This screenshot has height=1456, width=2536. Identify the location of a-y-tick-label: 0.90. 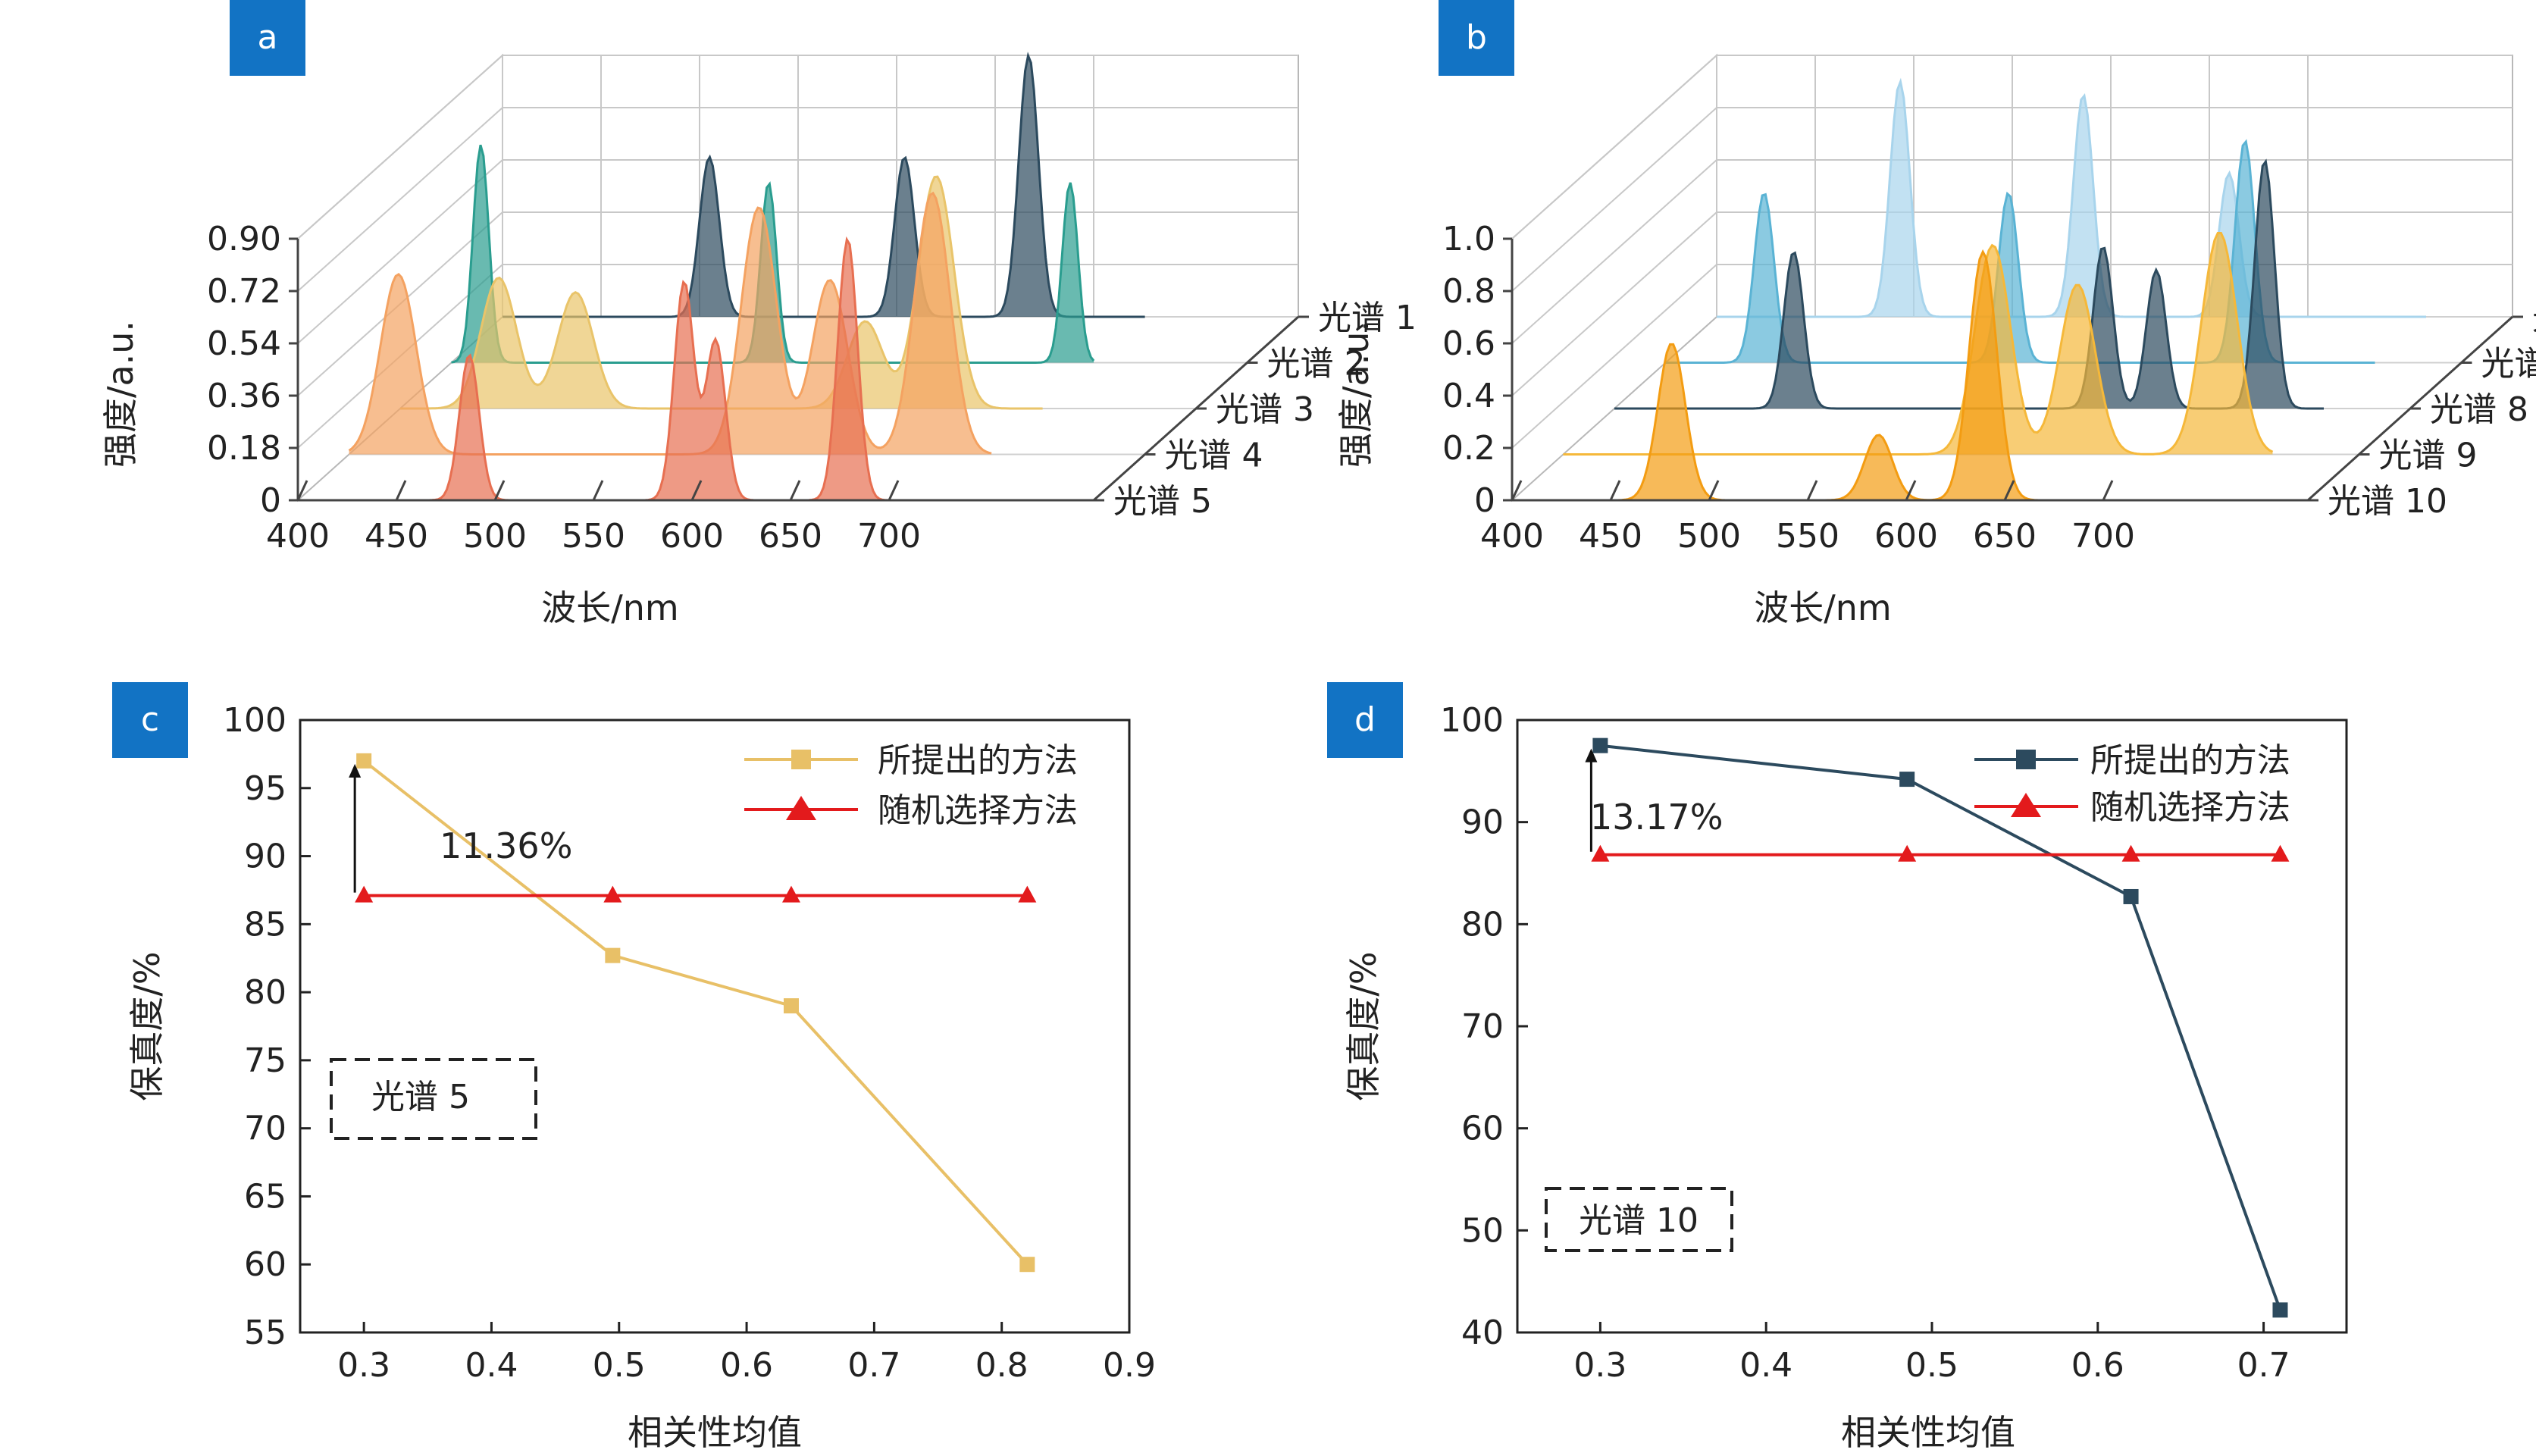
(244, 239).